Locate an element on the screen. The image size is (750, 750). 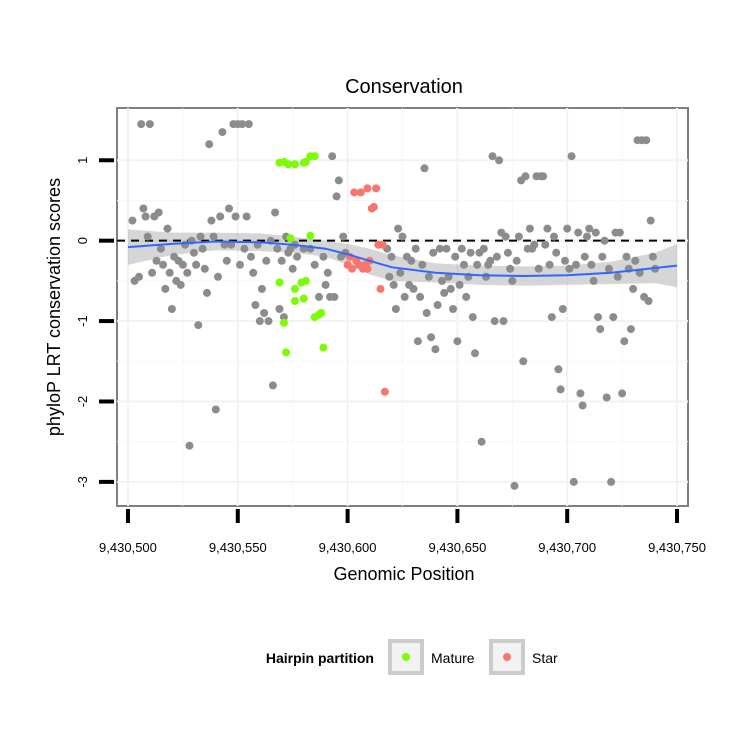
x-tick-label: 9,430,750 is located at coordinates (677, 547).